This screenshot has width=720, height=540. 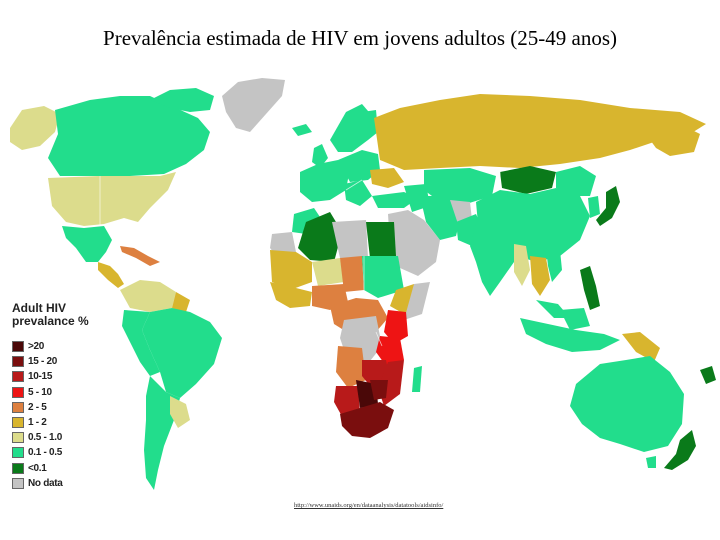 I want to click on region-madagascar, so click(x=417, y=379).